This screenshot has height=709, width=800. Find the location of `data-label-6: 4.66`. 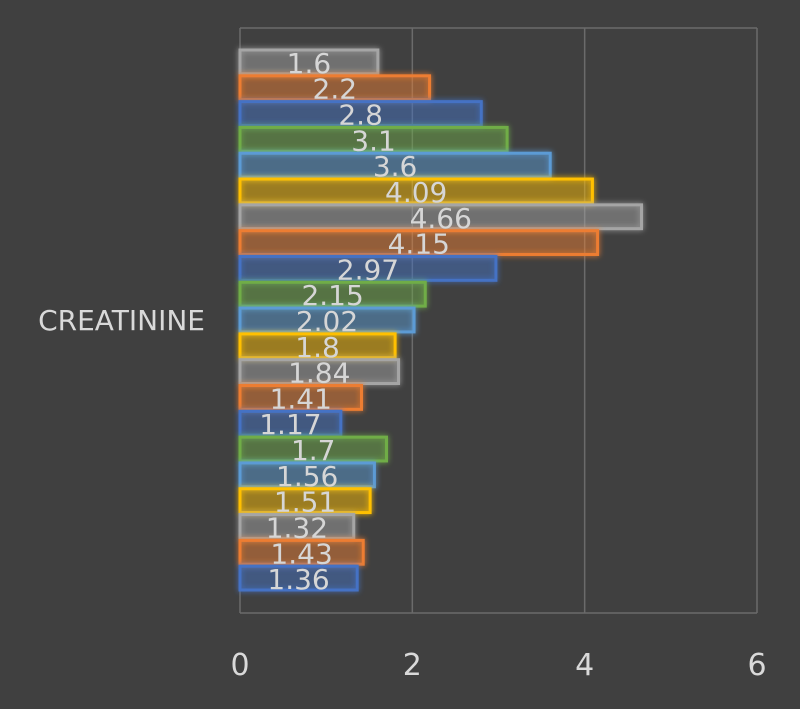

data-label-6: 4.66 is located at coordinates (441, 218).